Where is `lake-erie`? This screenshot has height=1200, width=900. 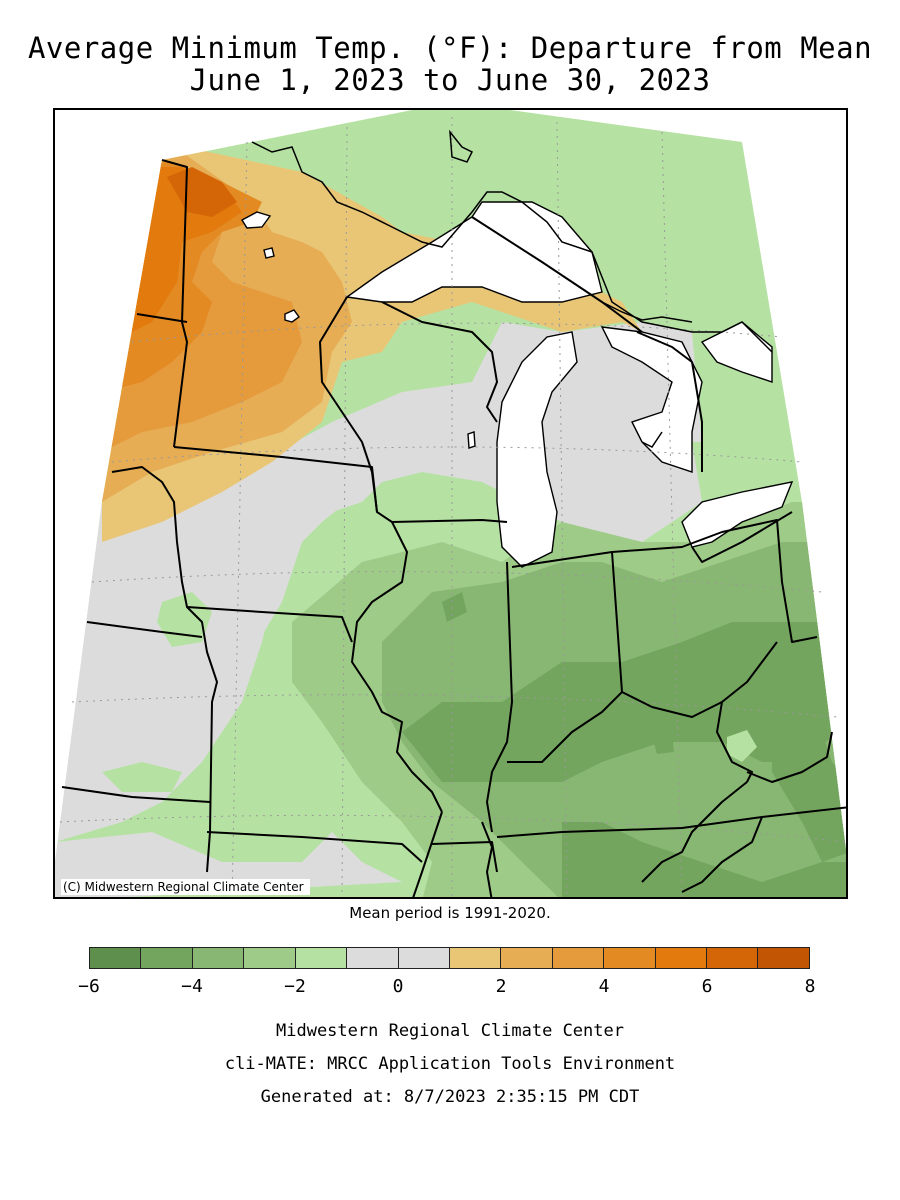 lake-erie is located at coordinates (737, 514).